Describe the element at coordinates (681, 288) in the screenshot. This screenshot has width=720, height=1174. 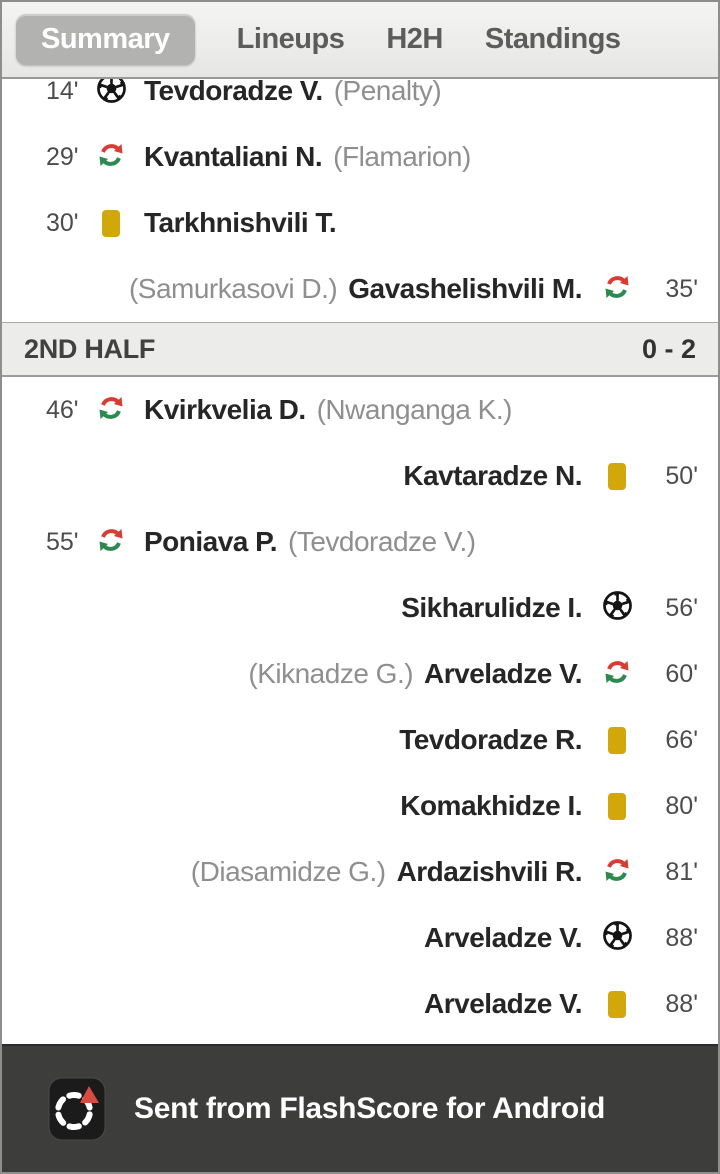
I see `event-minute: 35'` at that location.